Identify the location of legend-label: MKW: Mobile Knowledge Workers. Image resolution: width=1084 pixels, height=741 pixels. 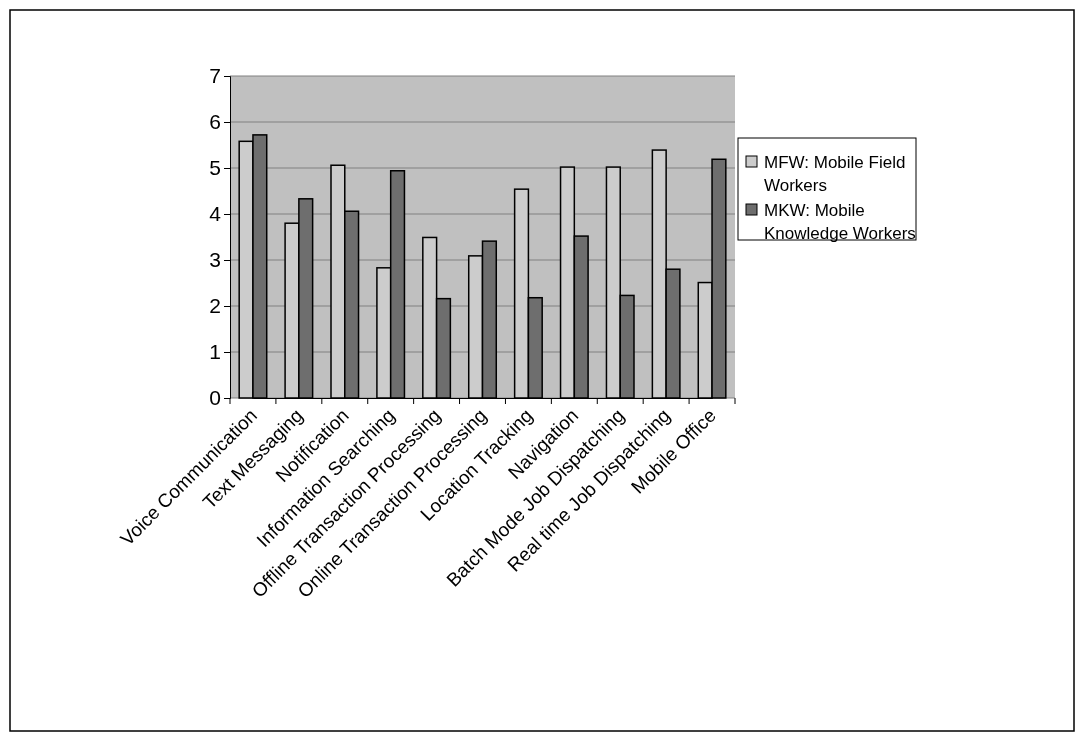
(840, 222).